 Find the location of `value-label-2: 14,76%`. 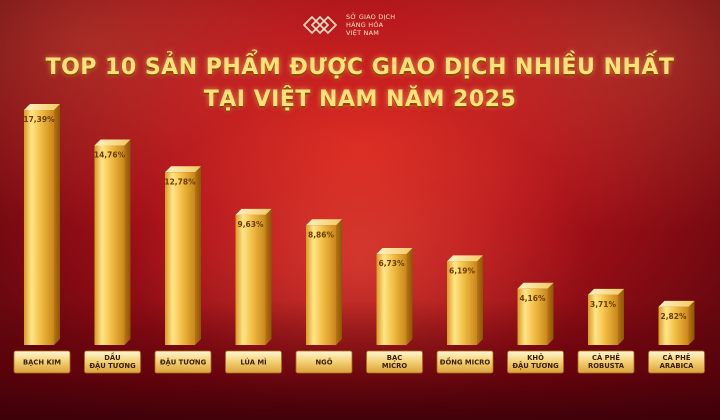

value-label-2: 14,76% is located at coordinates (110, 155).